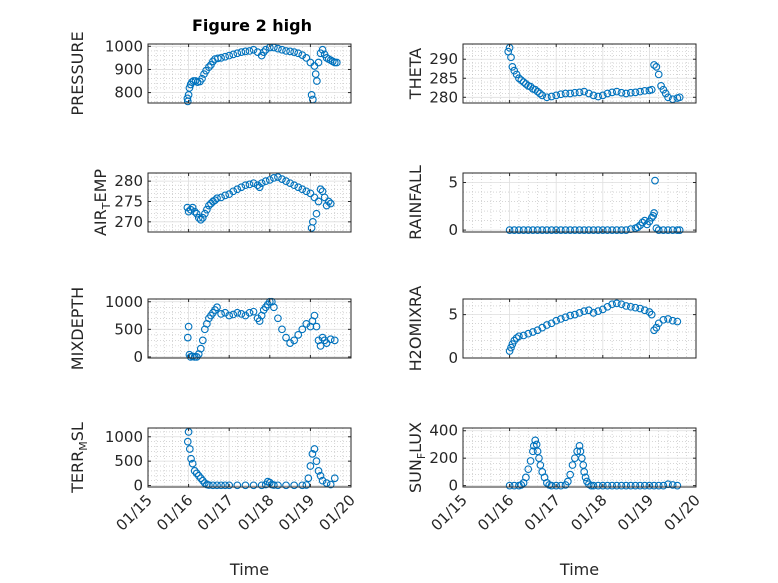 This screenshot has width=778, height=583. Describe the element at coordinates (453, 183) in the screenshot. I see `y-tick-label: 5` at that location.